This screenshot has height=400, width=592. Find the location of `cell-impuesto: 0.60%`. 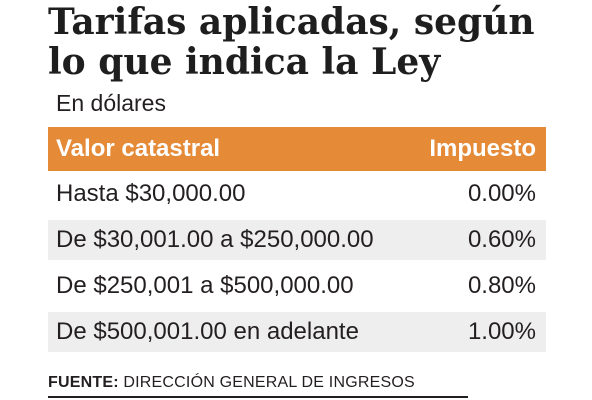

cell-impuesto: 0.60% is located at coordinates (501, 239).